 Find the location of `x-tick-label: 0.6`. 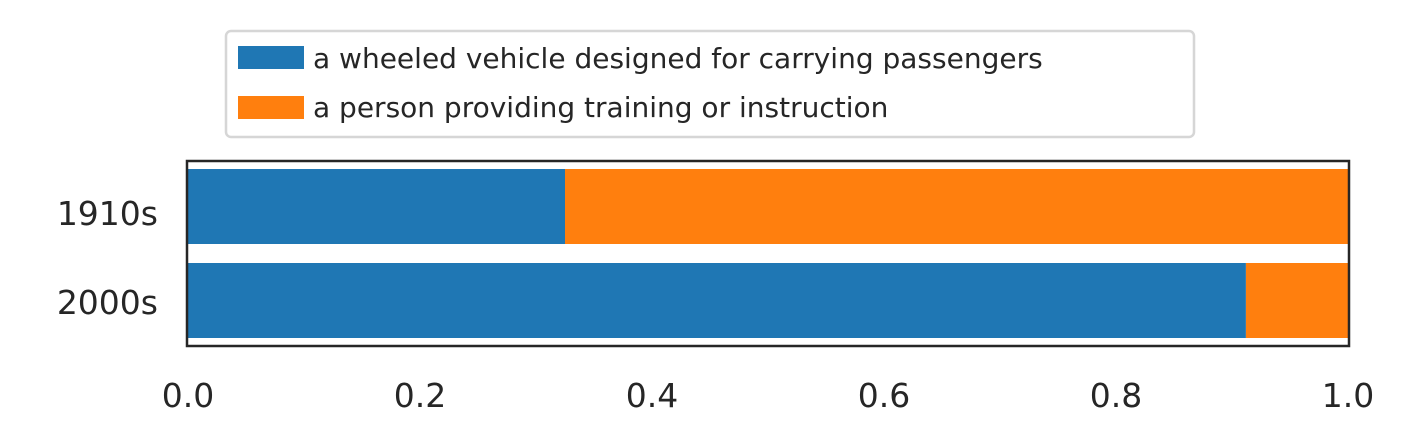

x-tick-label: 0.6 is located at coordinates (884, 395).